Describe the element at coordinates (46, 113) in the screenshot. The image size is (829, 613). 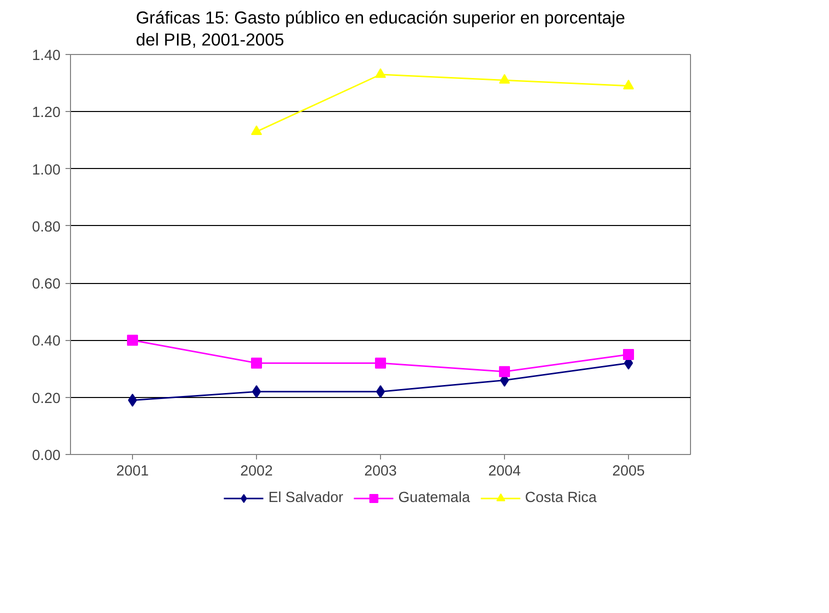
I see `y-tick-label: 1.20` at that location.